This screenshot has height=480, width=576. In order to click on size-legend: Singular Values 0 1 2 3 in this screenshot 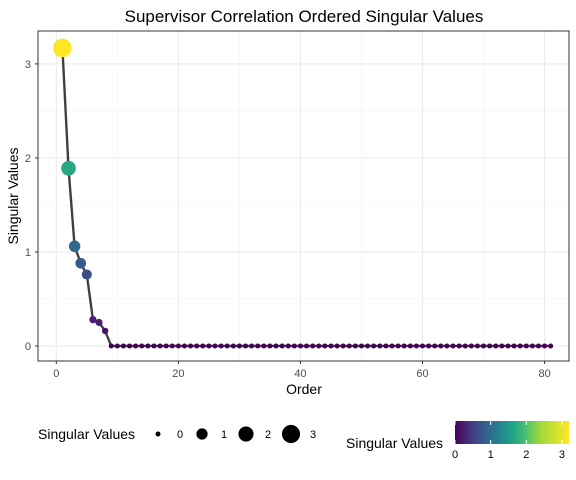, I will do `click(177, 434)`.